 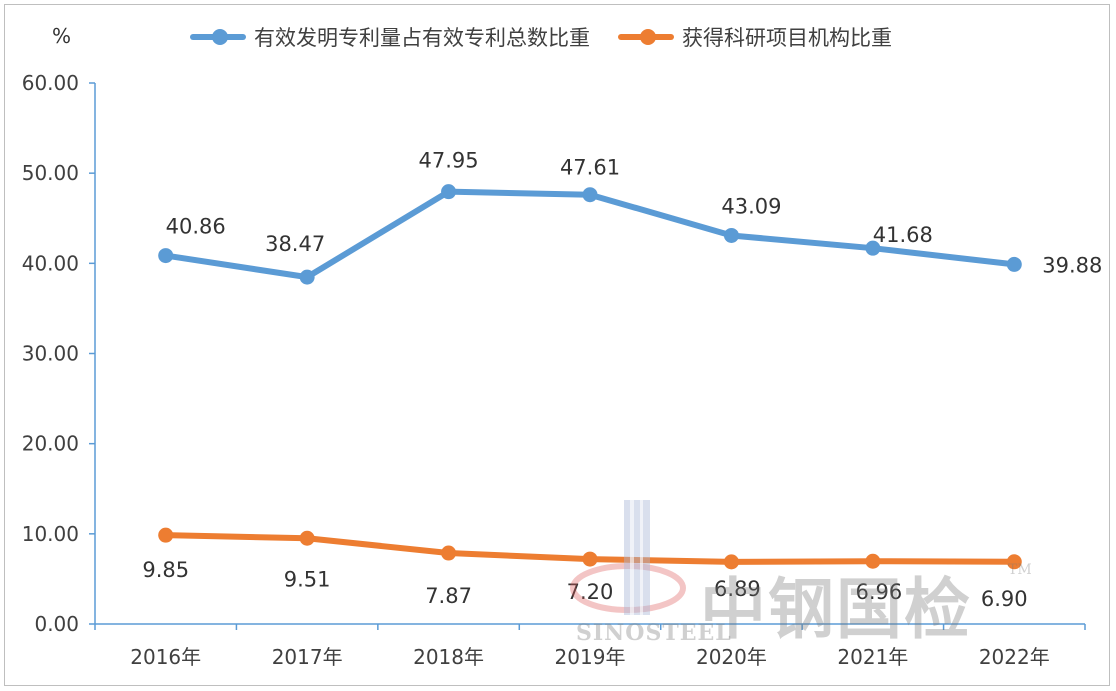 What do you see at coordinates (56, 624) in the screenshot?
I see `y-tick-label: 0.00` at bounding box center [56, 624].